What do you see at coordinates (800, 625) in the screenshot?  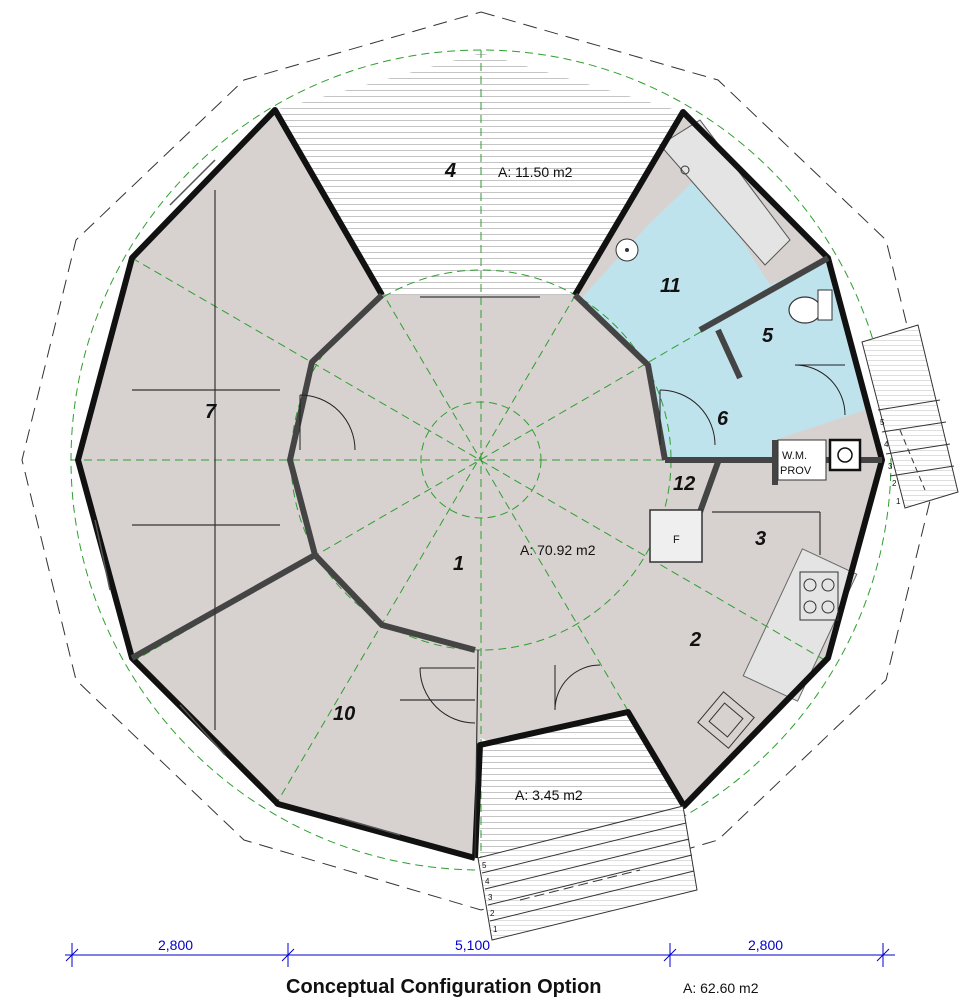 I see `kitchen-counter` at bounding box center [800, 625].